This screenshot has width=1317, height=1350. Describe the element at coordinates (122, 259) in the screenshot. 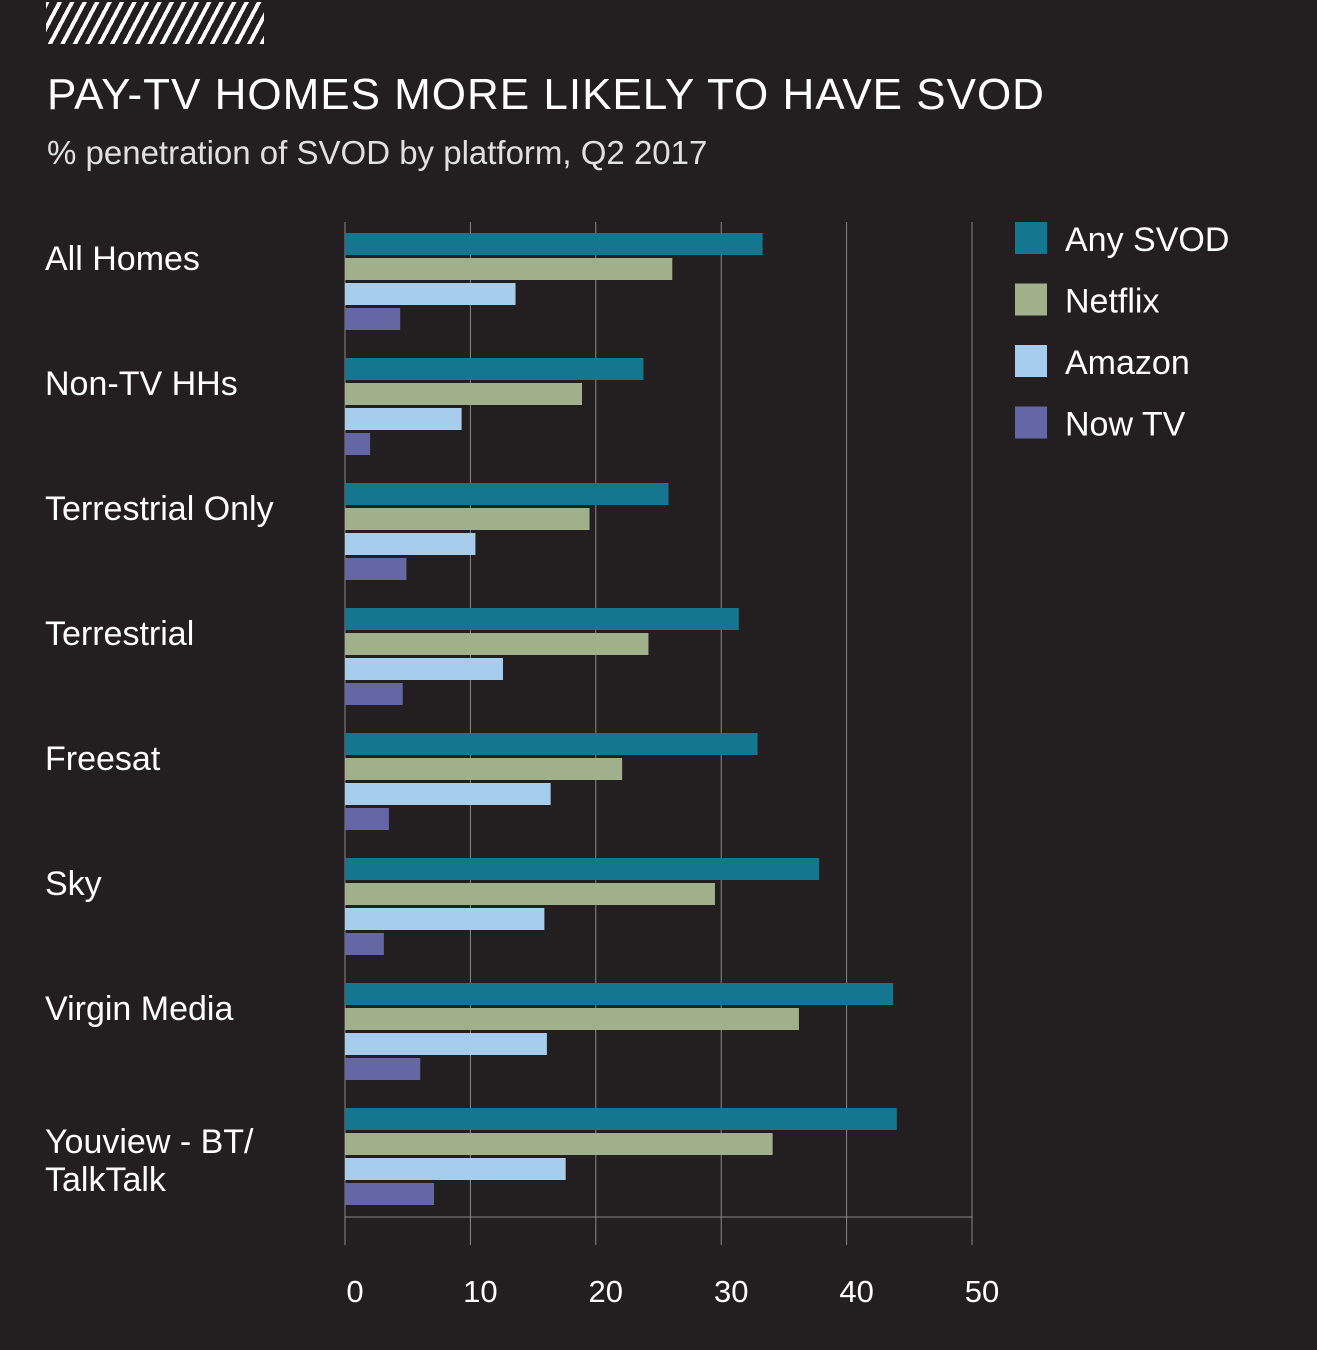

I see `category-label: All Homes` at that location.